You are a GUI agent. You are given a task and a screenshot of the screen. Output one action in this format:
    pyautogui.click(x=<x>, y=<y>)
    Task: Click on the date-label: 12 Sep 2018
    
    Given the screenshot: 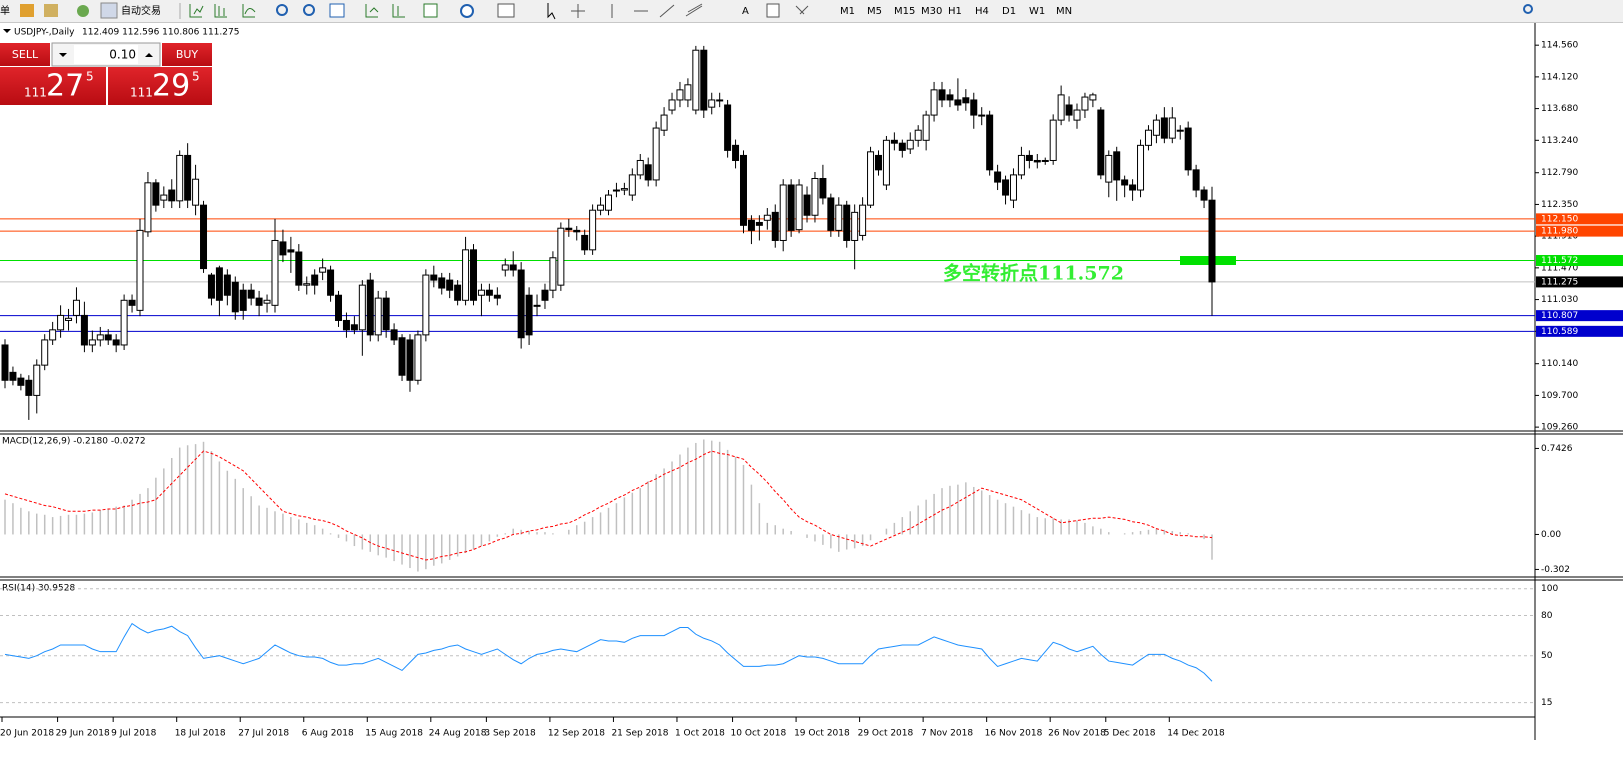 What is the action you would take?
    pyautogui.click(x=576, y=734)
    